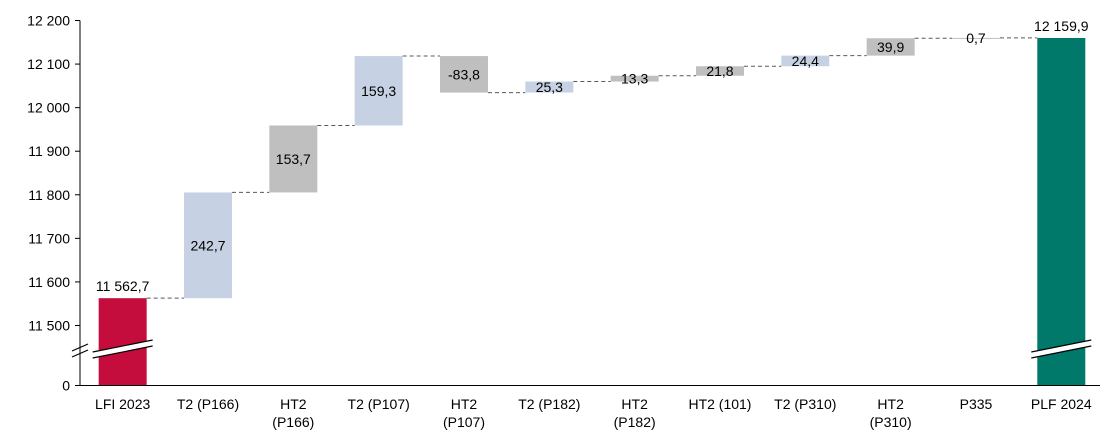 Image resolution: width=1105 pixels, height=432 pixels. Describe the element at coordinates (123, 286) in the screenshot. I see `data-label: 11 562,7` at that location.